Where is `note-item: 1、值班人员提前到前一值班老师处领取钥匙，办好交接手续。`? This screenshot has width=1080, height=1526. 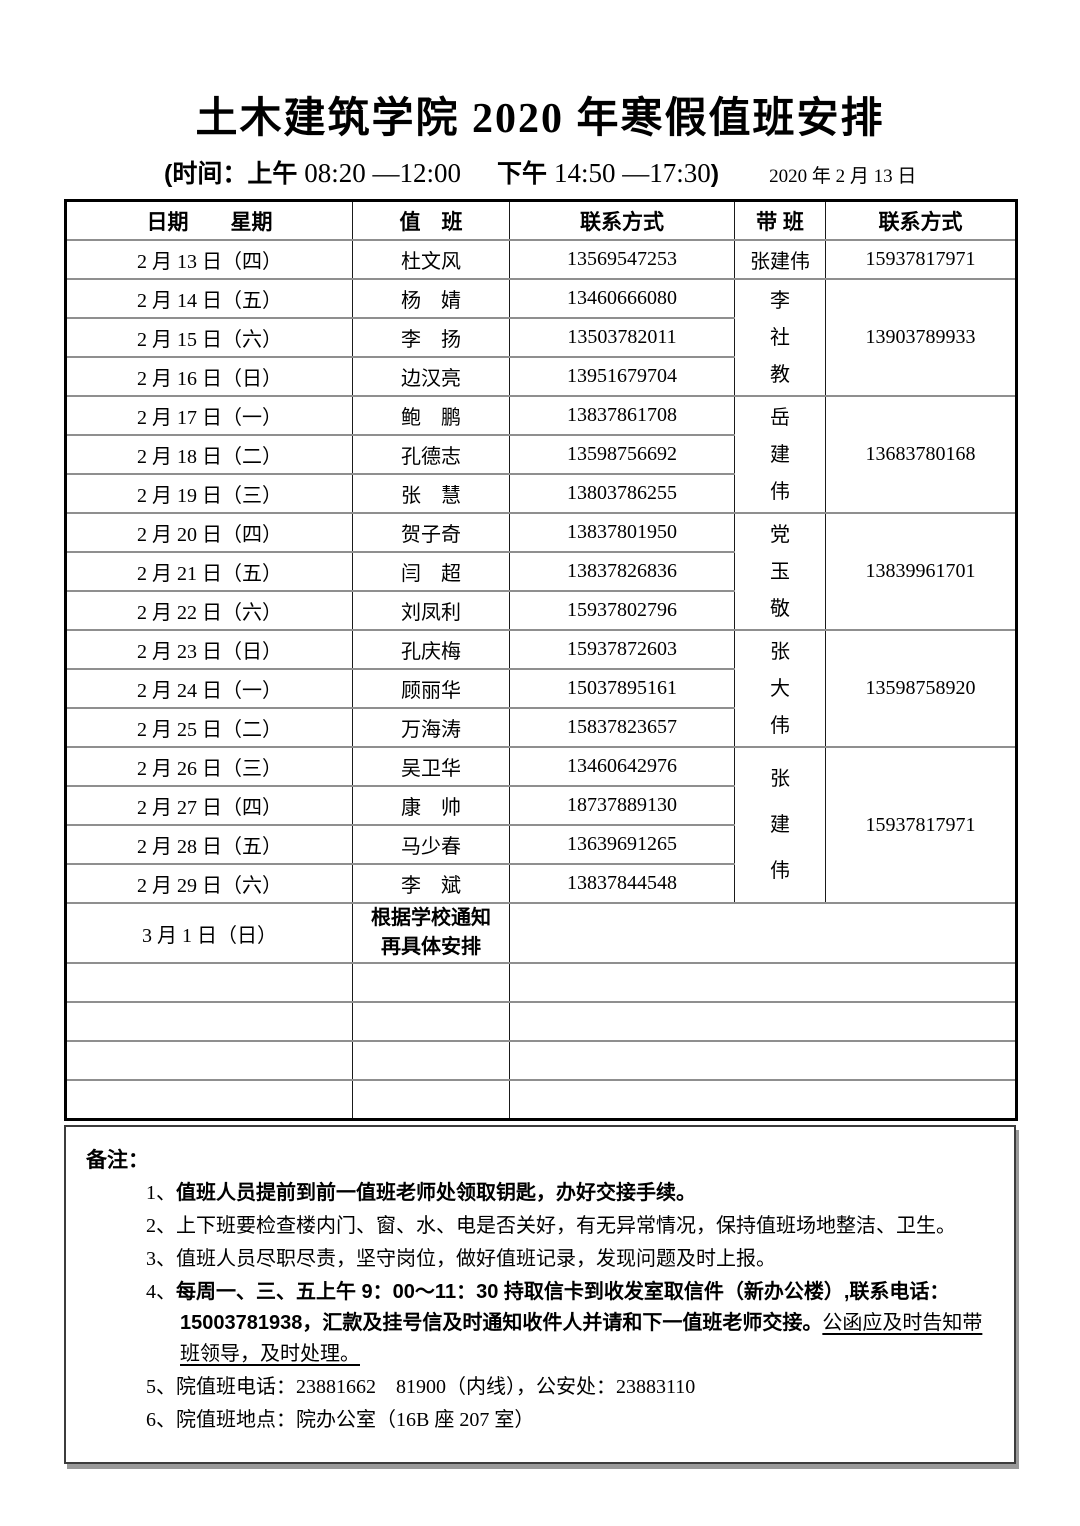 note-item: 1、值班人员提前到前一值班老师处领取钥匙，办好交接手续。 is located at coordinates (543, 1193).